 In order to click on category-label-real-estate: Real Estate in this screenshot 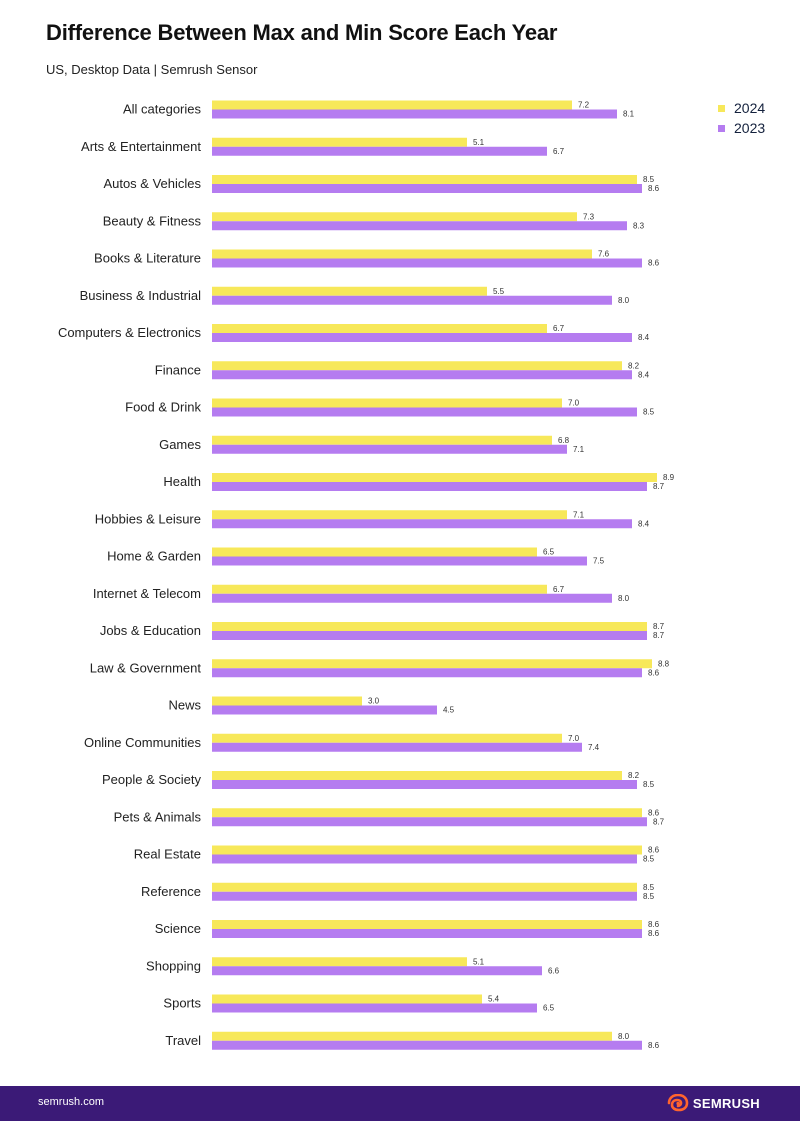, I will do `click(167, 854)`.